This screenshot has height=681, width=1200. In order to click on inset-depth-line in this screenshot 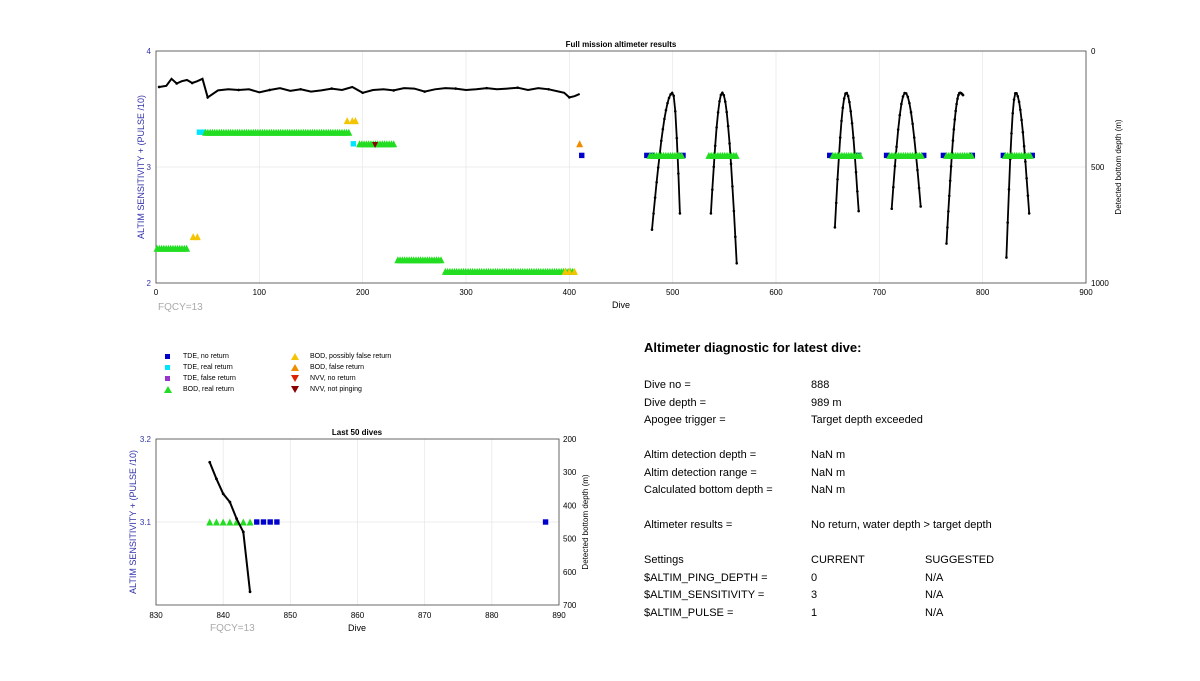, I will do `click(229, 526)`.